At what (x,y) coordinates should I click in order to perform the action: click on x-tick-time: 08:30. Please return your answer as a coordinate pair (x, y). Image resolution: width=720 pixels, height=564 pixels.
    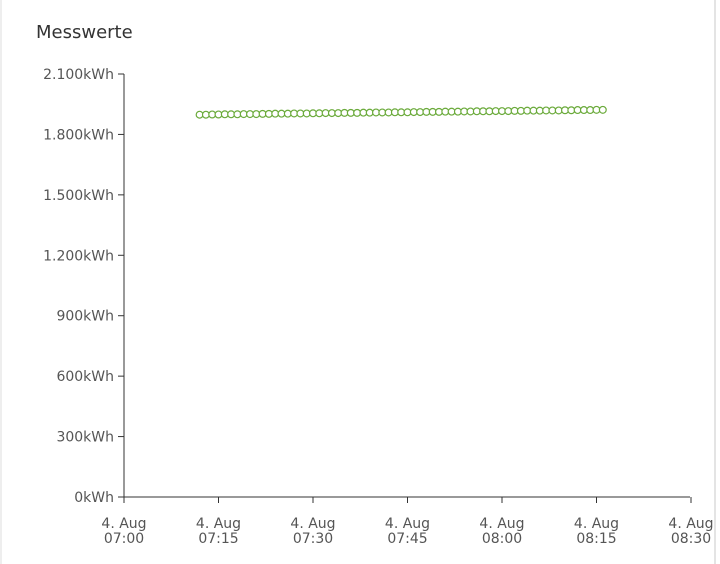
    Looking at the image, I should click on (691, 539).